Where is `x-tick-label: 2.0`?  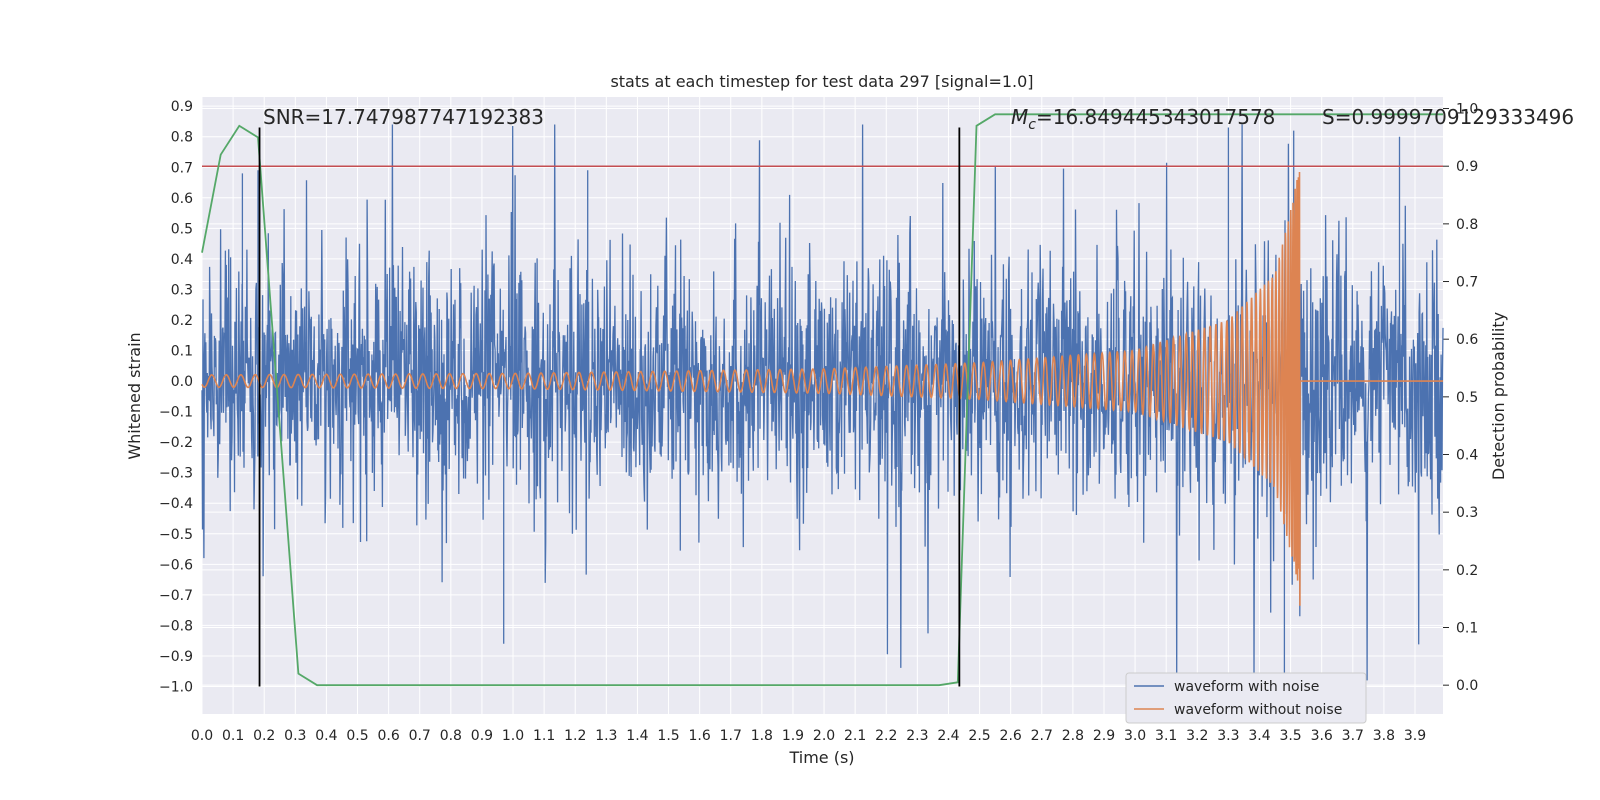
x-tick-label: 2.0 is located at coordinates (824, 736).